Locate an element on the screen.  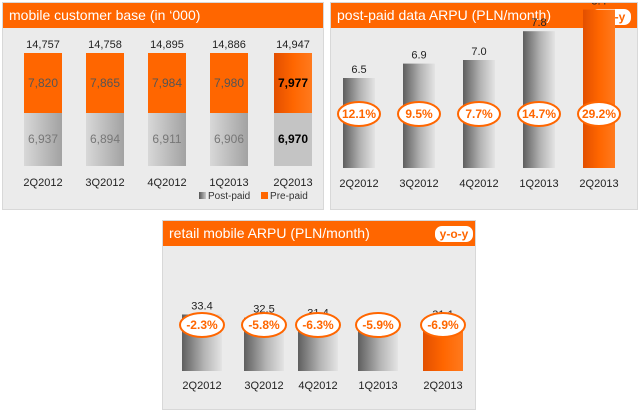
customer-base-legend: Post-paid Pre-paid is located at coordinates (253, 196).